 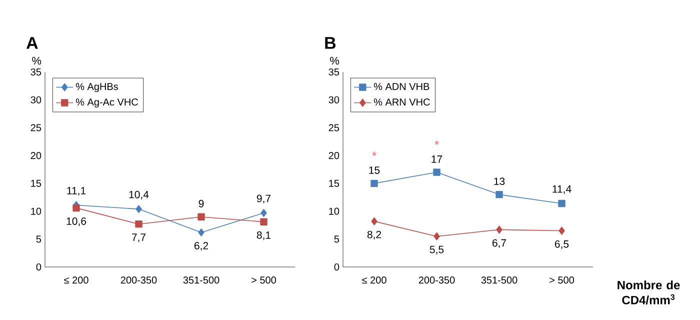 What do you see at coordinates (561, 244) in the screenshot?
I see `data-label: 6,5` at bounding box center [561, 244].